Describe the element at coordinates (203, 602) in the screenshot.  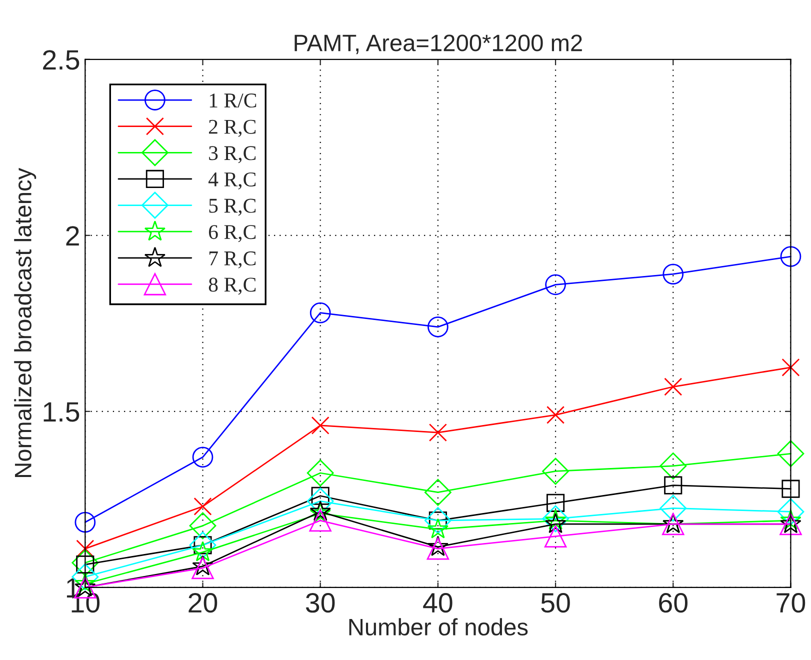
I see `x-tick-label: 20` at that location.